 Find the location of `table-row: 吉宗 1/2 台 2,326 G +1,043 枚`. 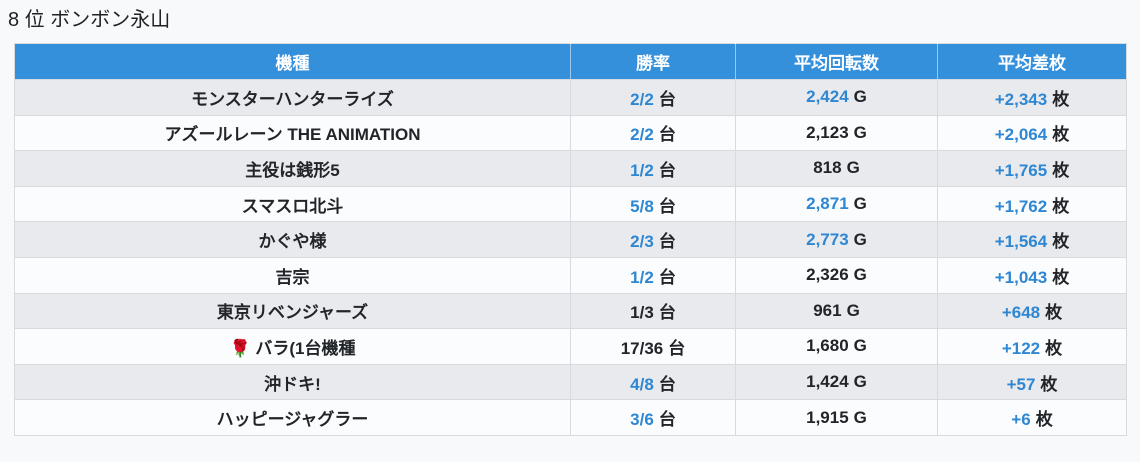

table-row: 吉宗 1/2 台 2,326 G +1,043 枚 is located at coordinates (570, 275).